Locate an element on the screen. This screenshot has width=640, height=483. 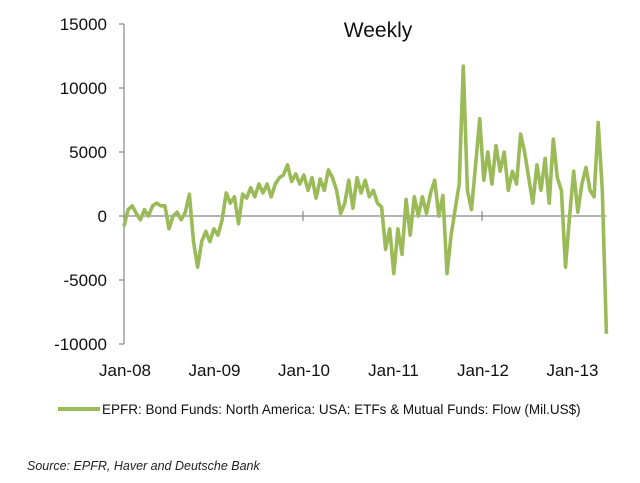
y-tick-label: -10000 is located at coordinates (80, 344).